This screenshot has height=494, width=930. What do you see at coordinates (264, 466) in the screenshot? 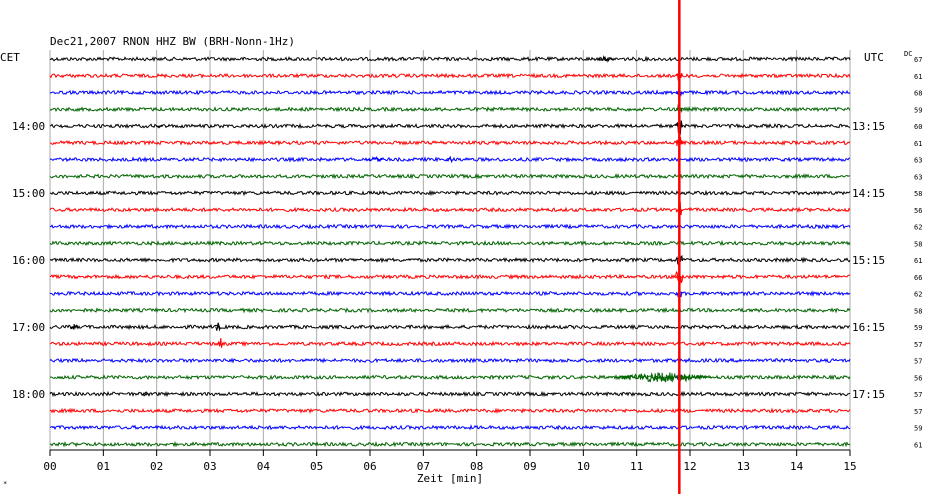
I see `x-tick-label: 04` at bounding box center [264, 466].